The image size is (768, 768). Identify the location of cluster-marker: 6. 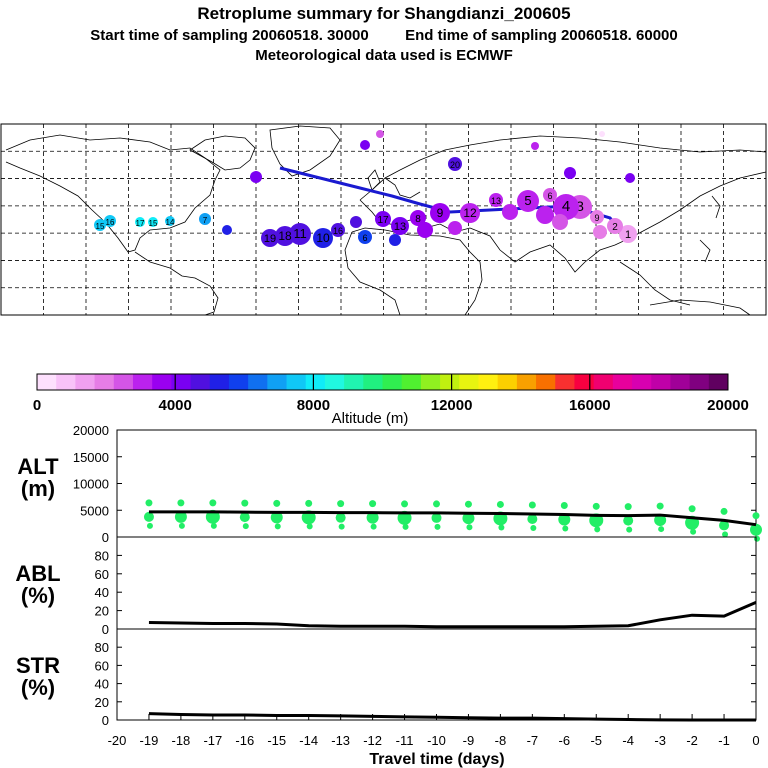
(550, 195).